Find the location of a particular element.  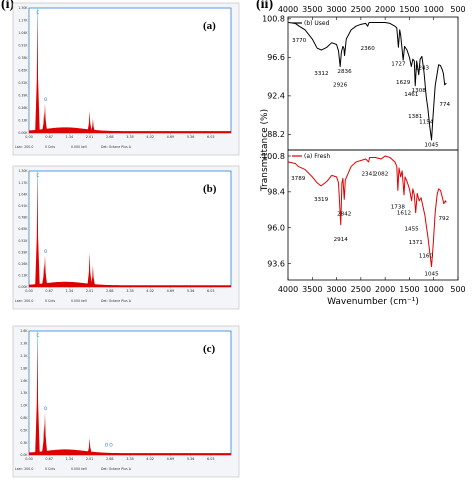

ftir-y-tick-label: 96.6 is located at coordinates (276, 57).